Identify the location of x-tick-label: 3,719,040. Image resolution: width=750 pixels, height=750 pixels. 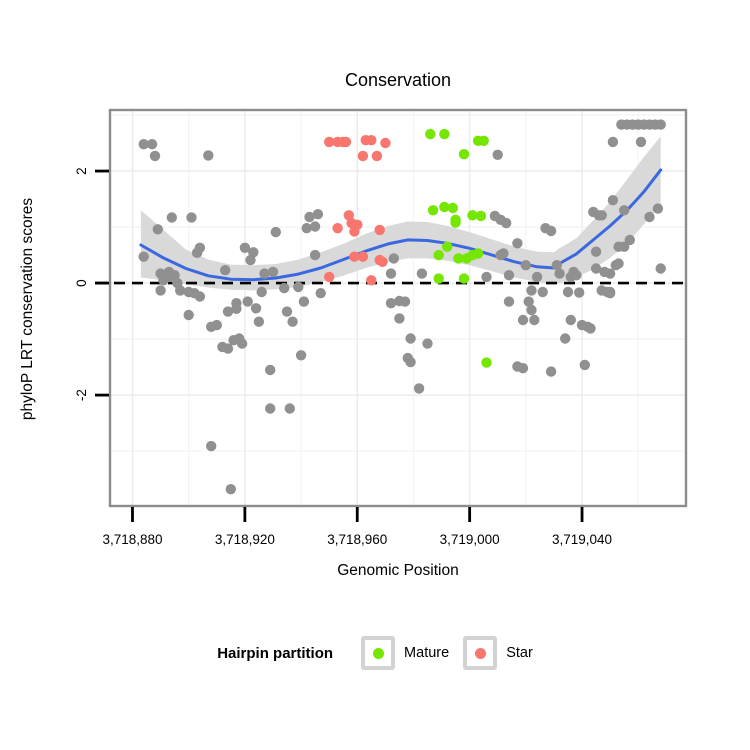
(582, 539).